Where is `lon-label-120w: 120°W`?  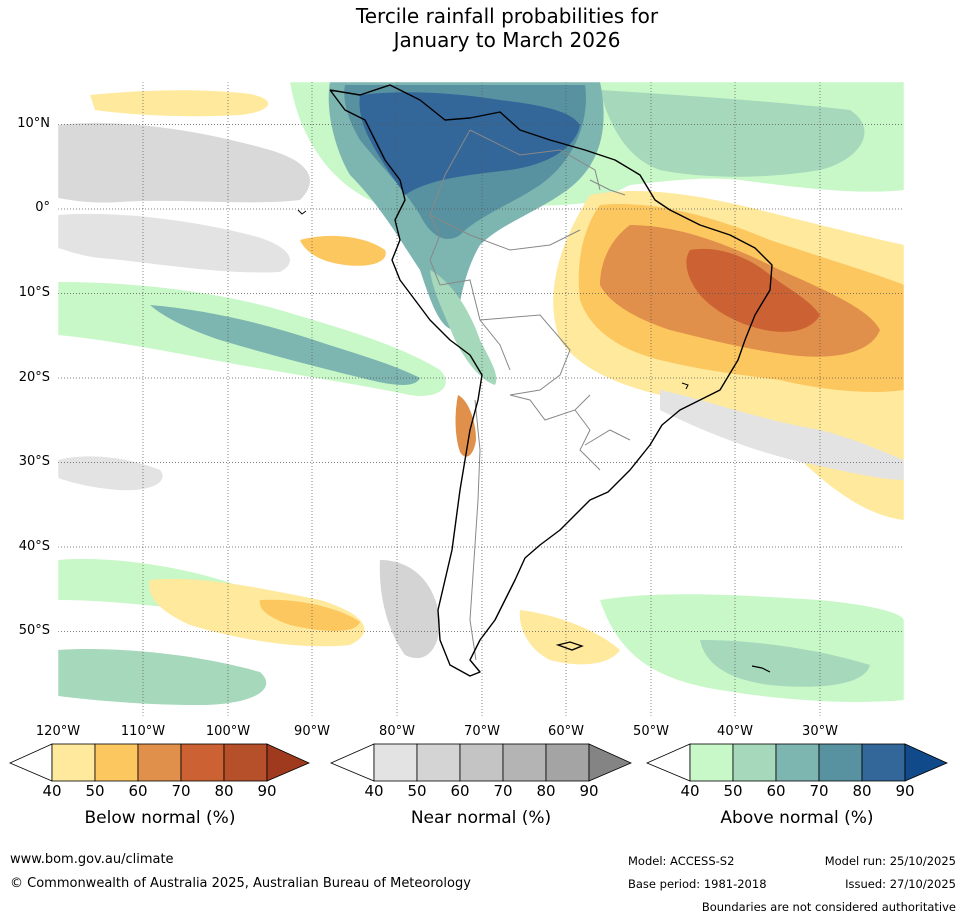 lon-label-120w: 120°W is located at coordinates (58, 731).